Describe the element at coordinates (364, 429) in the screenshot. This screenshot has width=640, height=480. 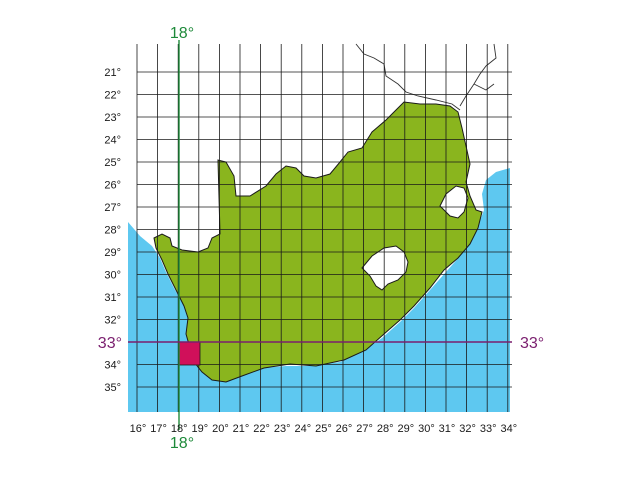
I see `longitude-tick-label: 27°` at that location.